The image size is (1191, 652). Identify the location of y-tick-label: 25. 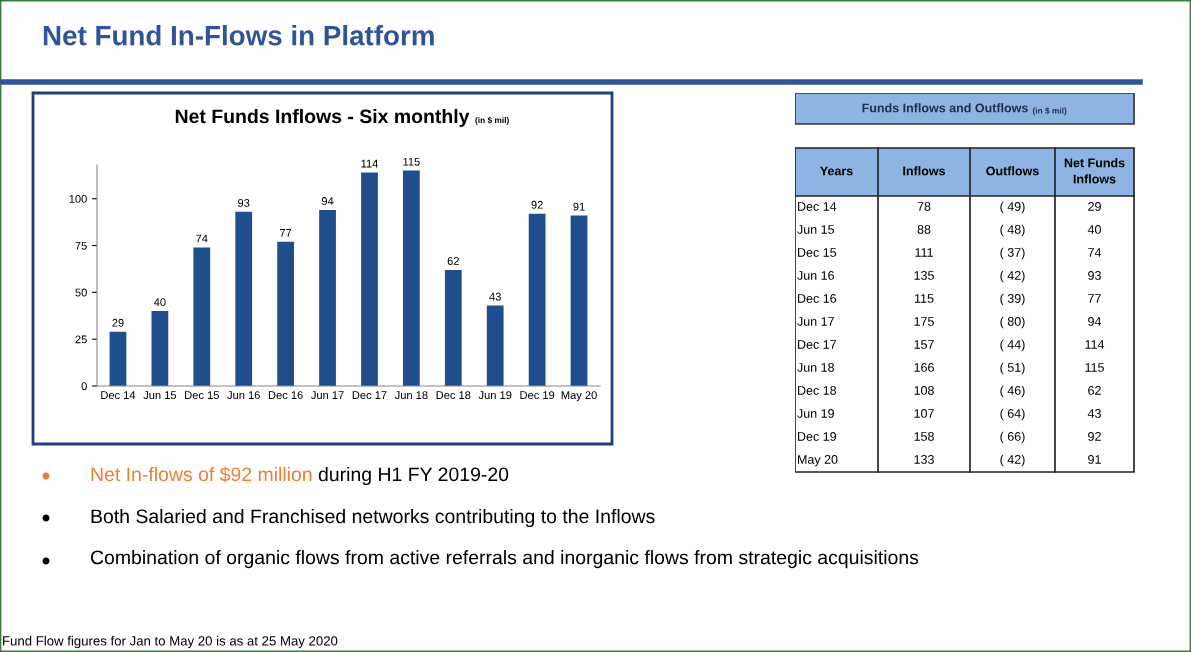
(81, 339).